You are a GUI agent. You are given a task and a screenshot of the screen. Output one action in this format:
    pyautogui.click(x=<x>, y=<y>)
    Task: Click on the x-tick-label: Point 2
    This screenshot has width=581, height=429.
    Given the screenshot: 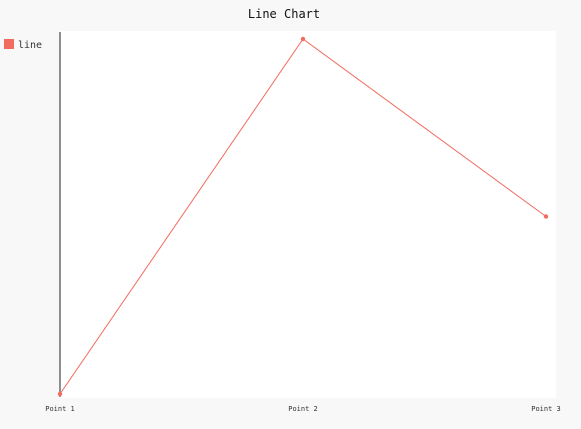 What is the action you would take?
    pyautogui.click(x=303, y=409)
    